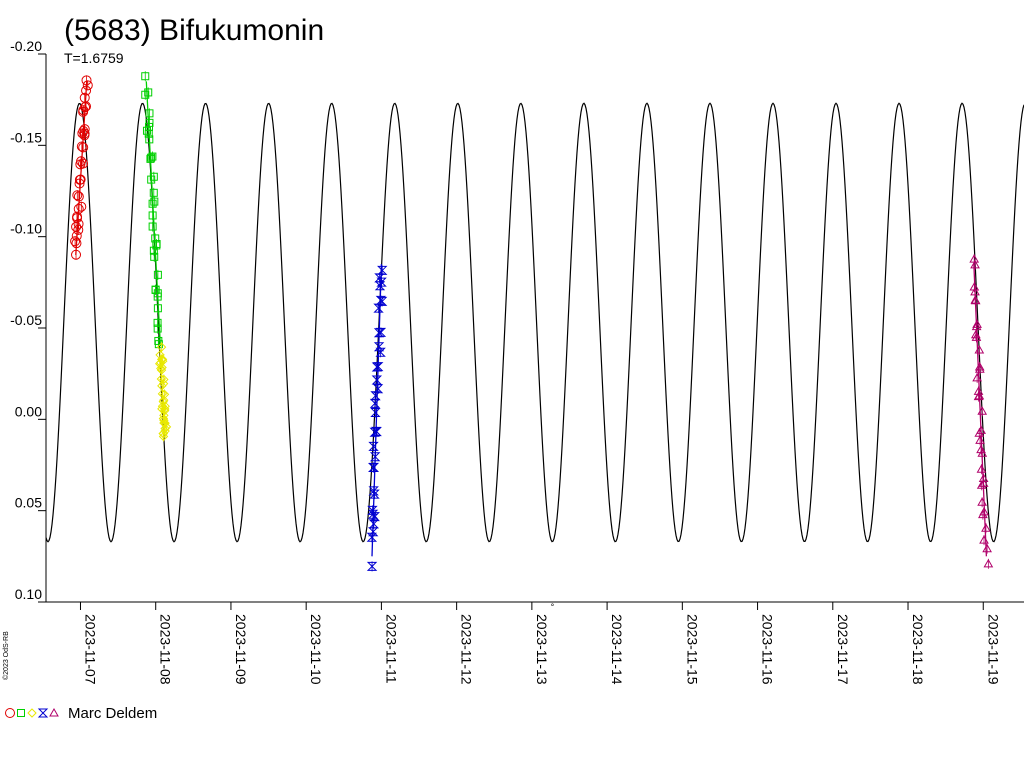  Describe the element at coordinates (993, 649) in the screenshot. I see `x-tick-label: 2023-11-19` at that location.